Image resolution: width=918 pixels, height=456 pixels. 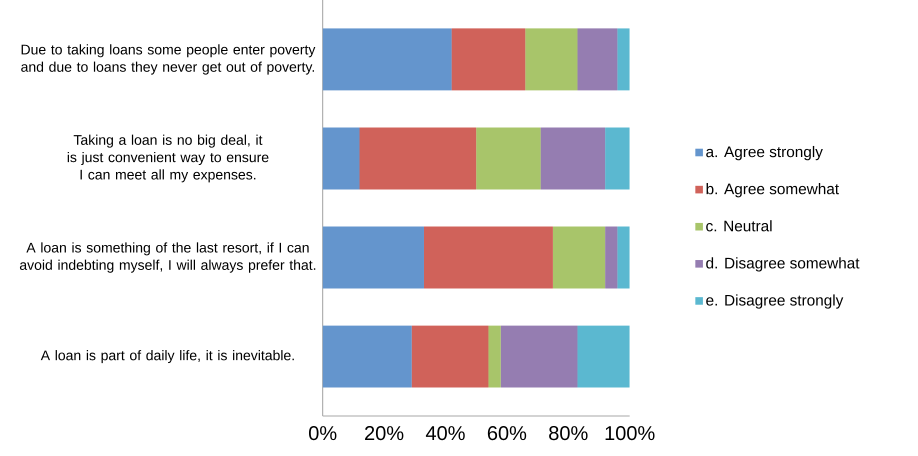 What do you see at coordinates (322, 433) in the screenshot?
I see `x-tick-label: 0%` at bounding box center [322, 433].